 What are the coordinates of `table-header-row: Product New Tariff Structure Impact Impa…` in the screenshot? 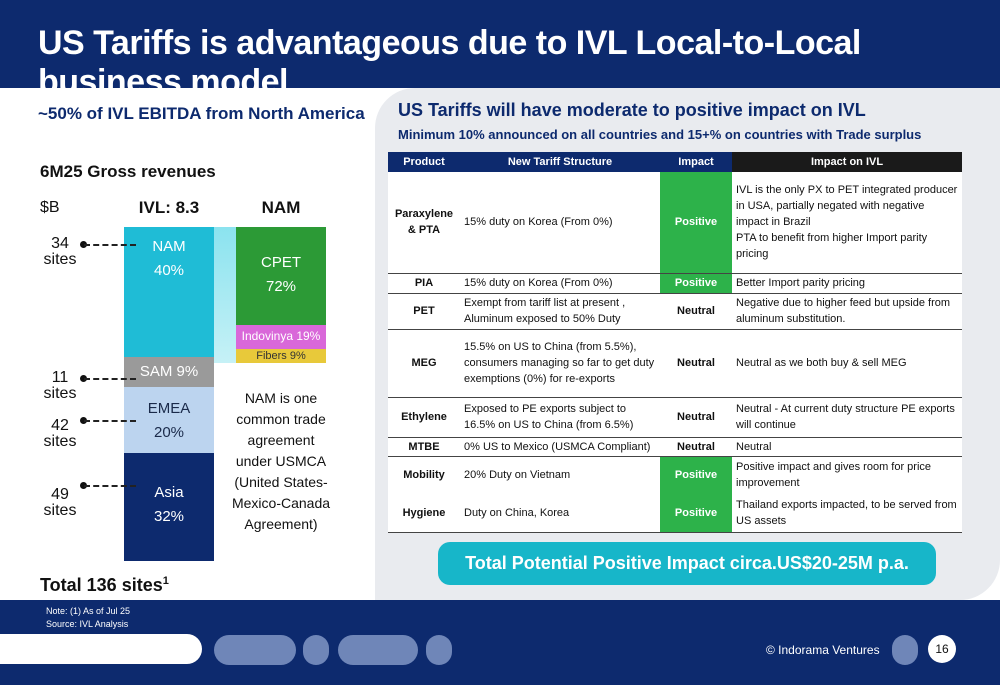 It's located at (675, 162).